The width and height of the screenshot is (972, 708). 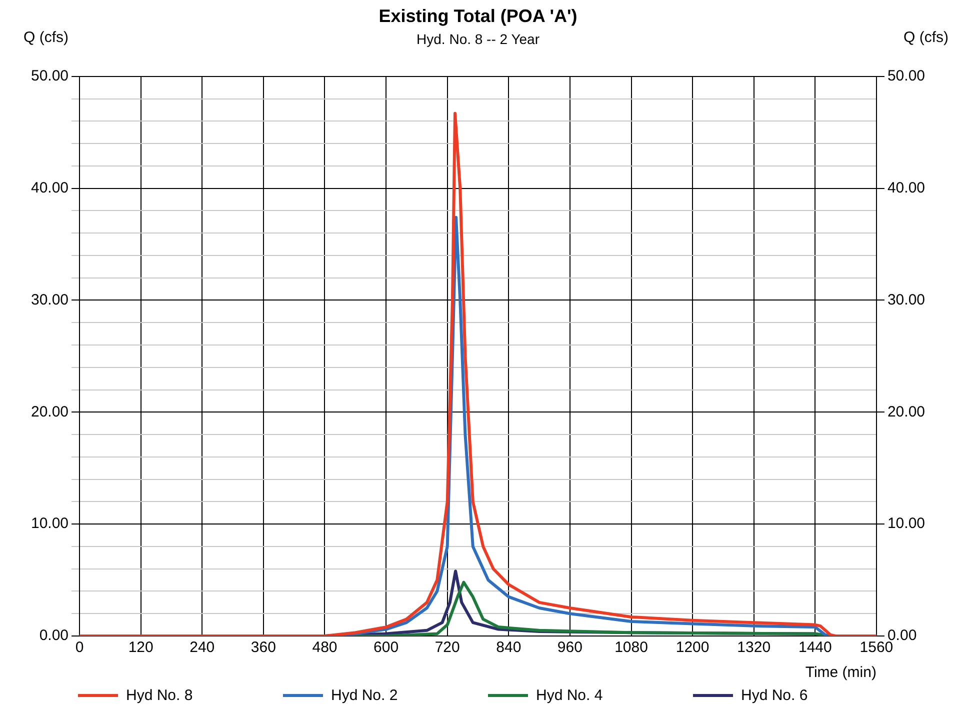 What do you see at coordinates (49, 299) in the screenshot?
I see `y-tick-label: 30.00` at bounding box center [49, 299].